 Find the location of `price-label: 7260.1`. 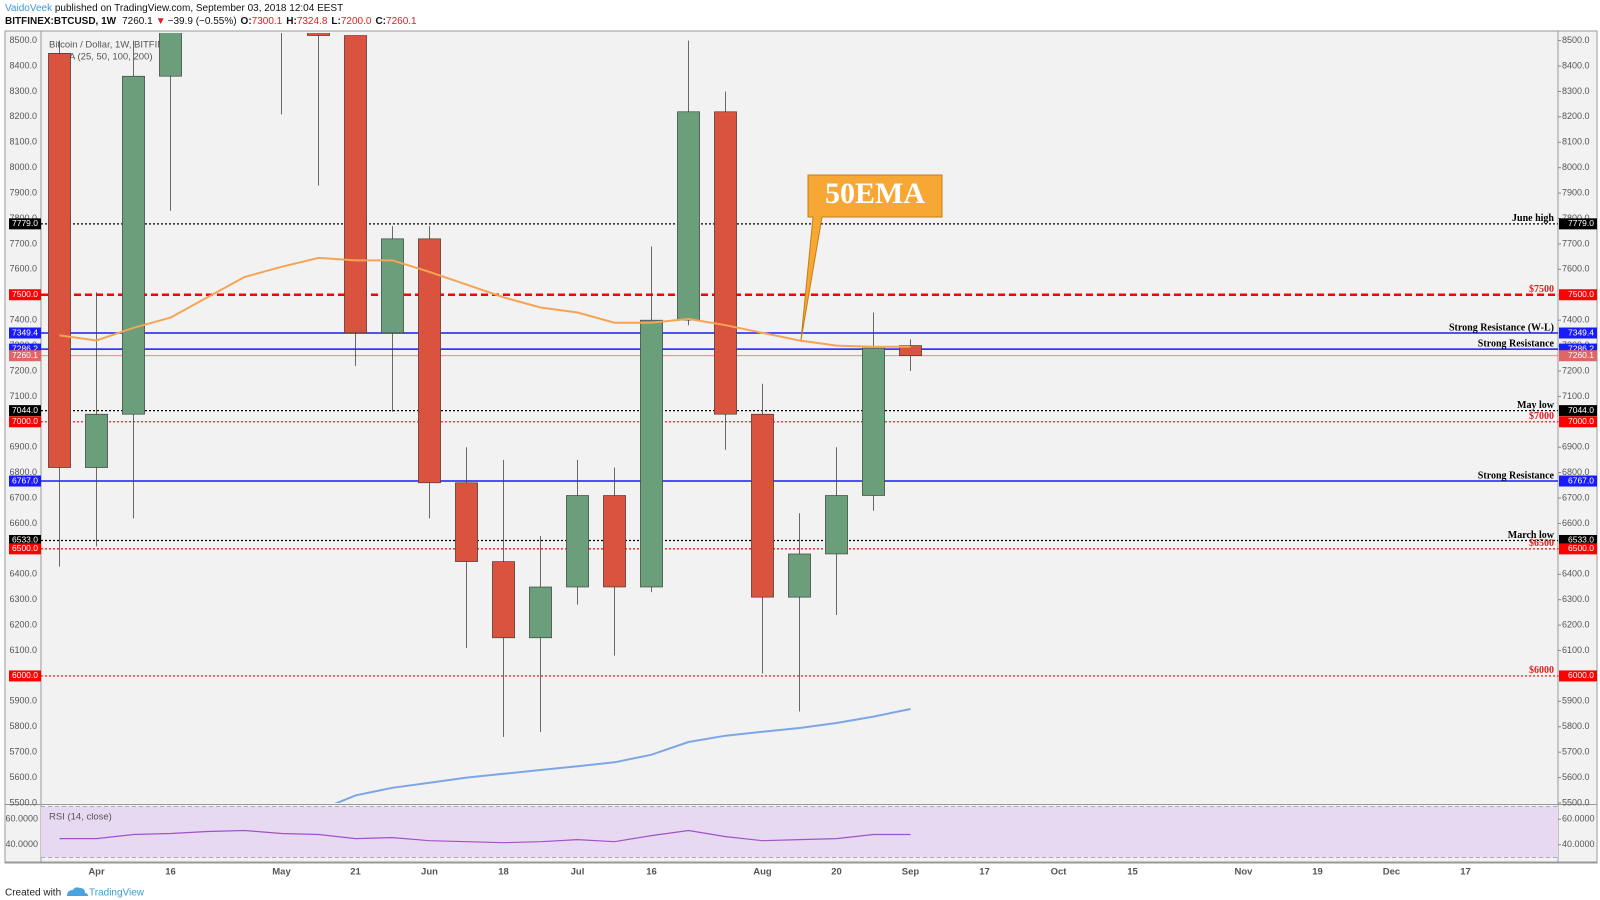

price-label: 7260.1 is located at coordinates (25, 355).